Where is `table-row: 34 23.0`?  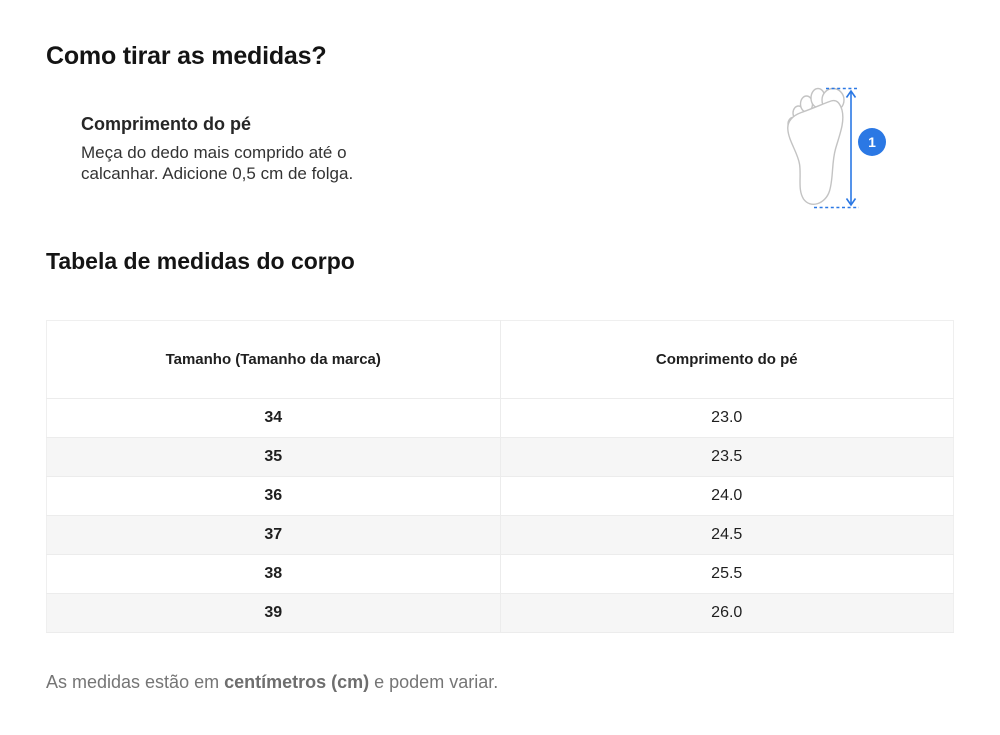
table-row: 34 23.0 is located at coordinates (500, 418).